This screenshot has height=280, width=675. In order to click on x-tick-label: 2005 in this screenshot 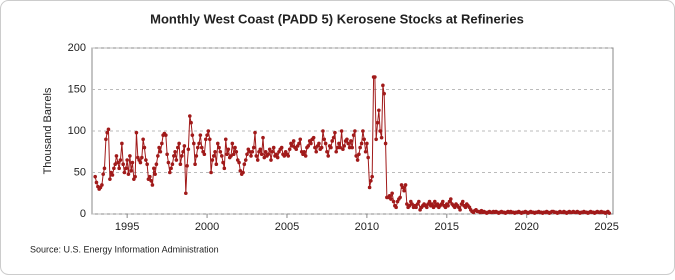, I will do `click(287, 227)`.